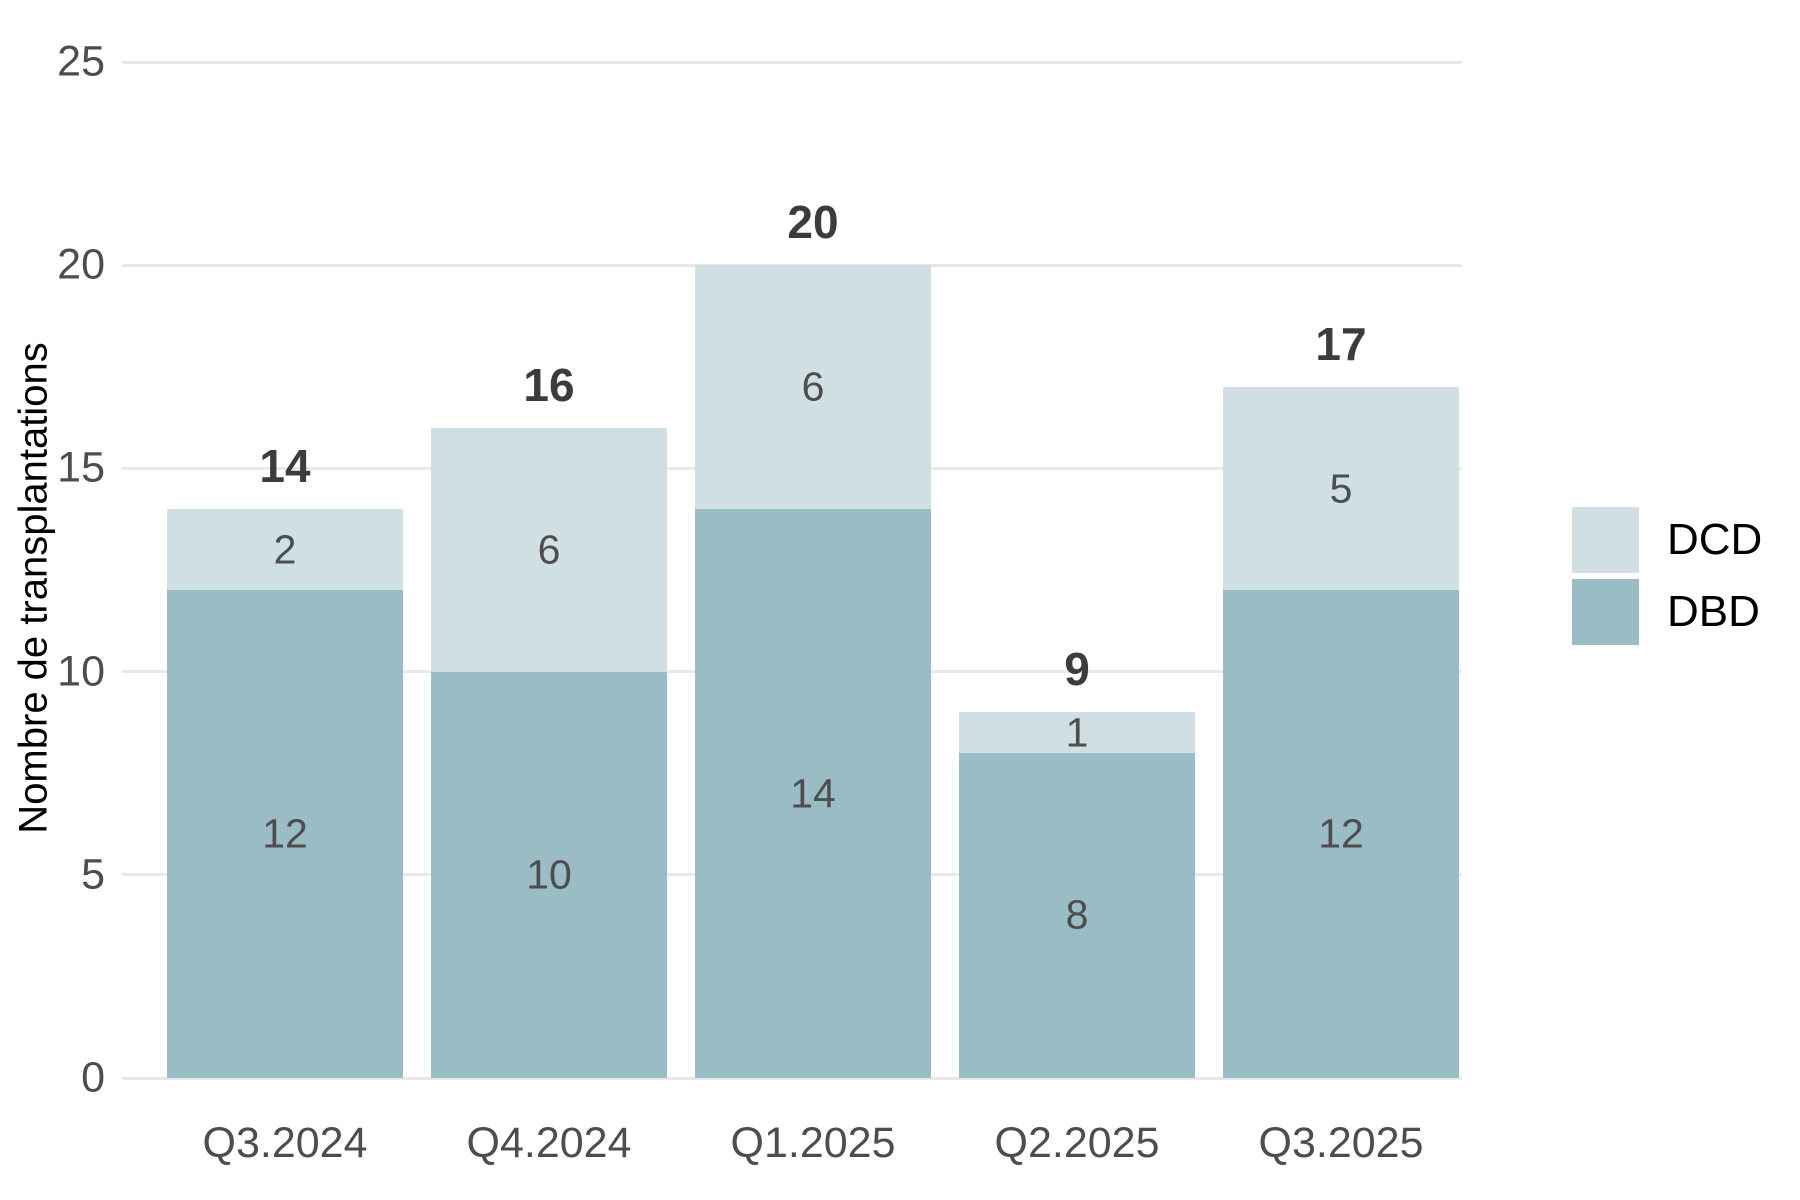  I want to click on y-axis-tick-labels: 0 5 10 15 20 25, so click(52, 569).